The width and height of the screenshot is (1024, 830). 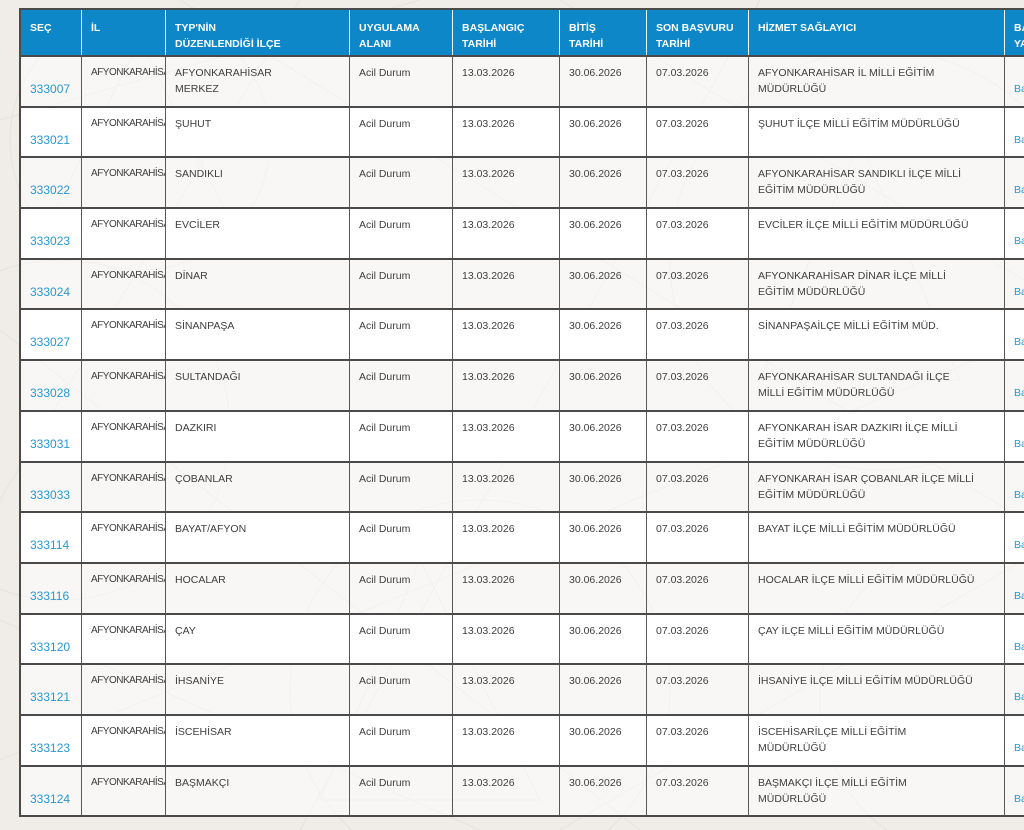 What do you see at coordinates (1019, 36) in the screenshot?
I see `column-header-basvuru: BA YA` at bounding box center [1019, 36].